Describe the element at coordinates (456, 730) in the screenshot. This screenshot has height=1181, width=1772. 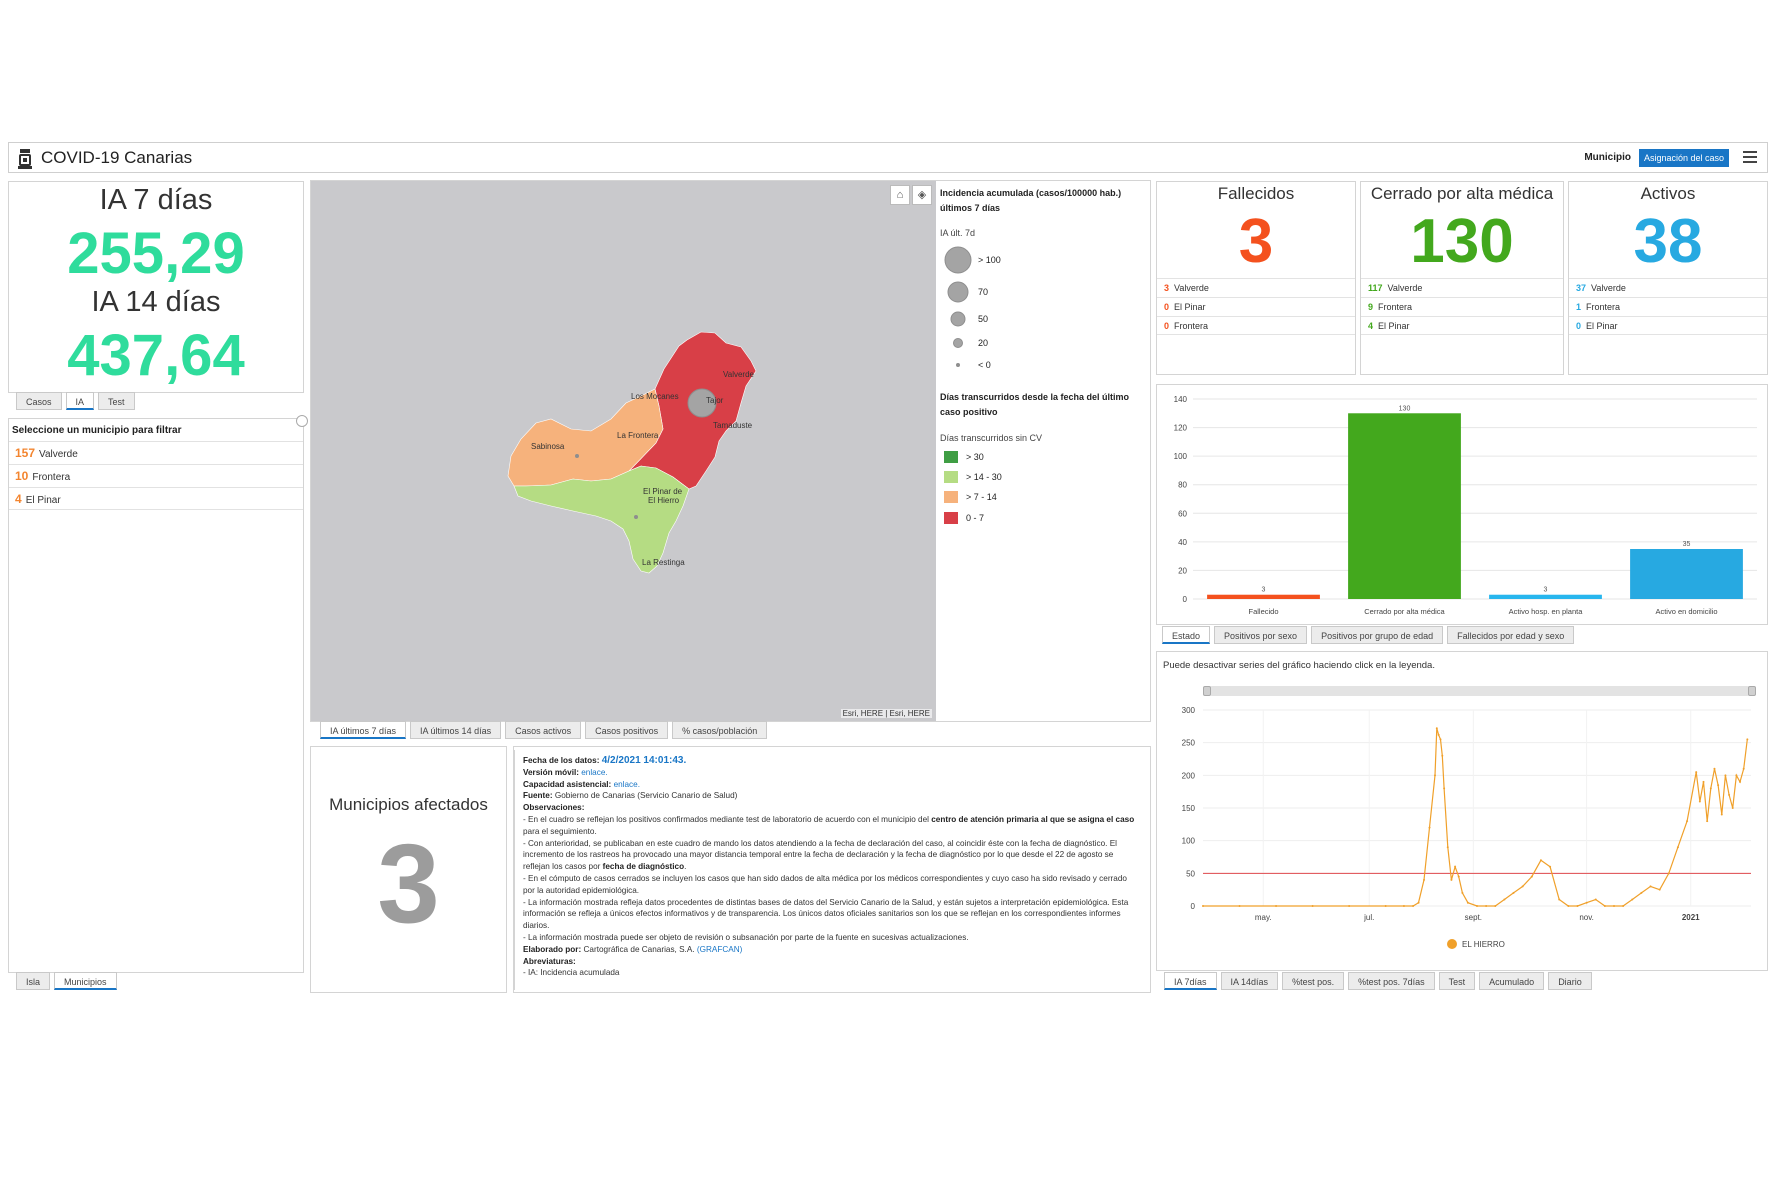
I see `tab-ia-14: IA últimos 14 días` at that location.